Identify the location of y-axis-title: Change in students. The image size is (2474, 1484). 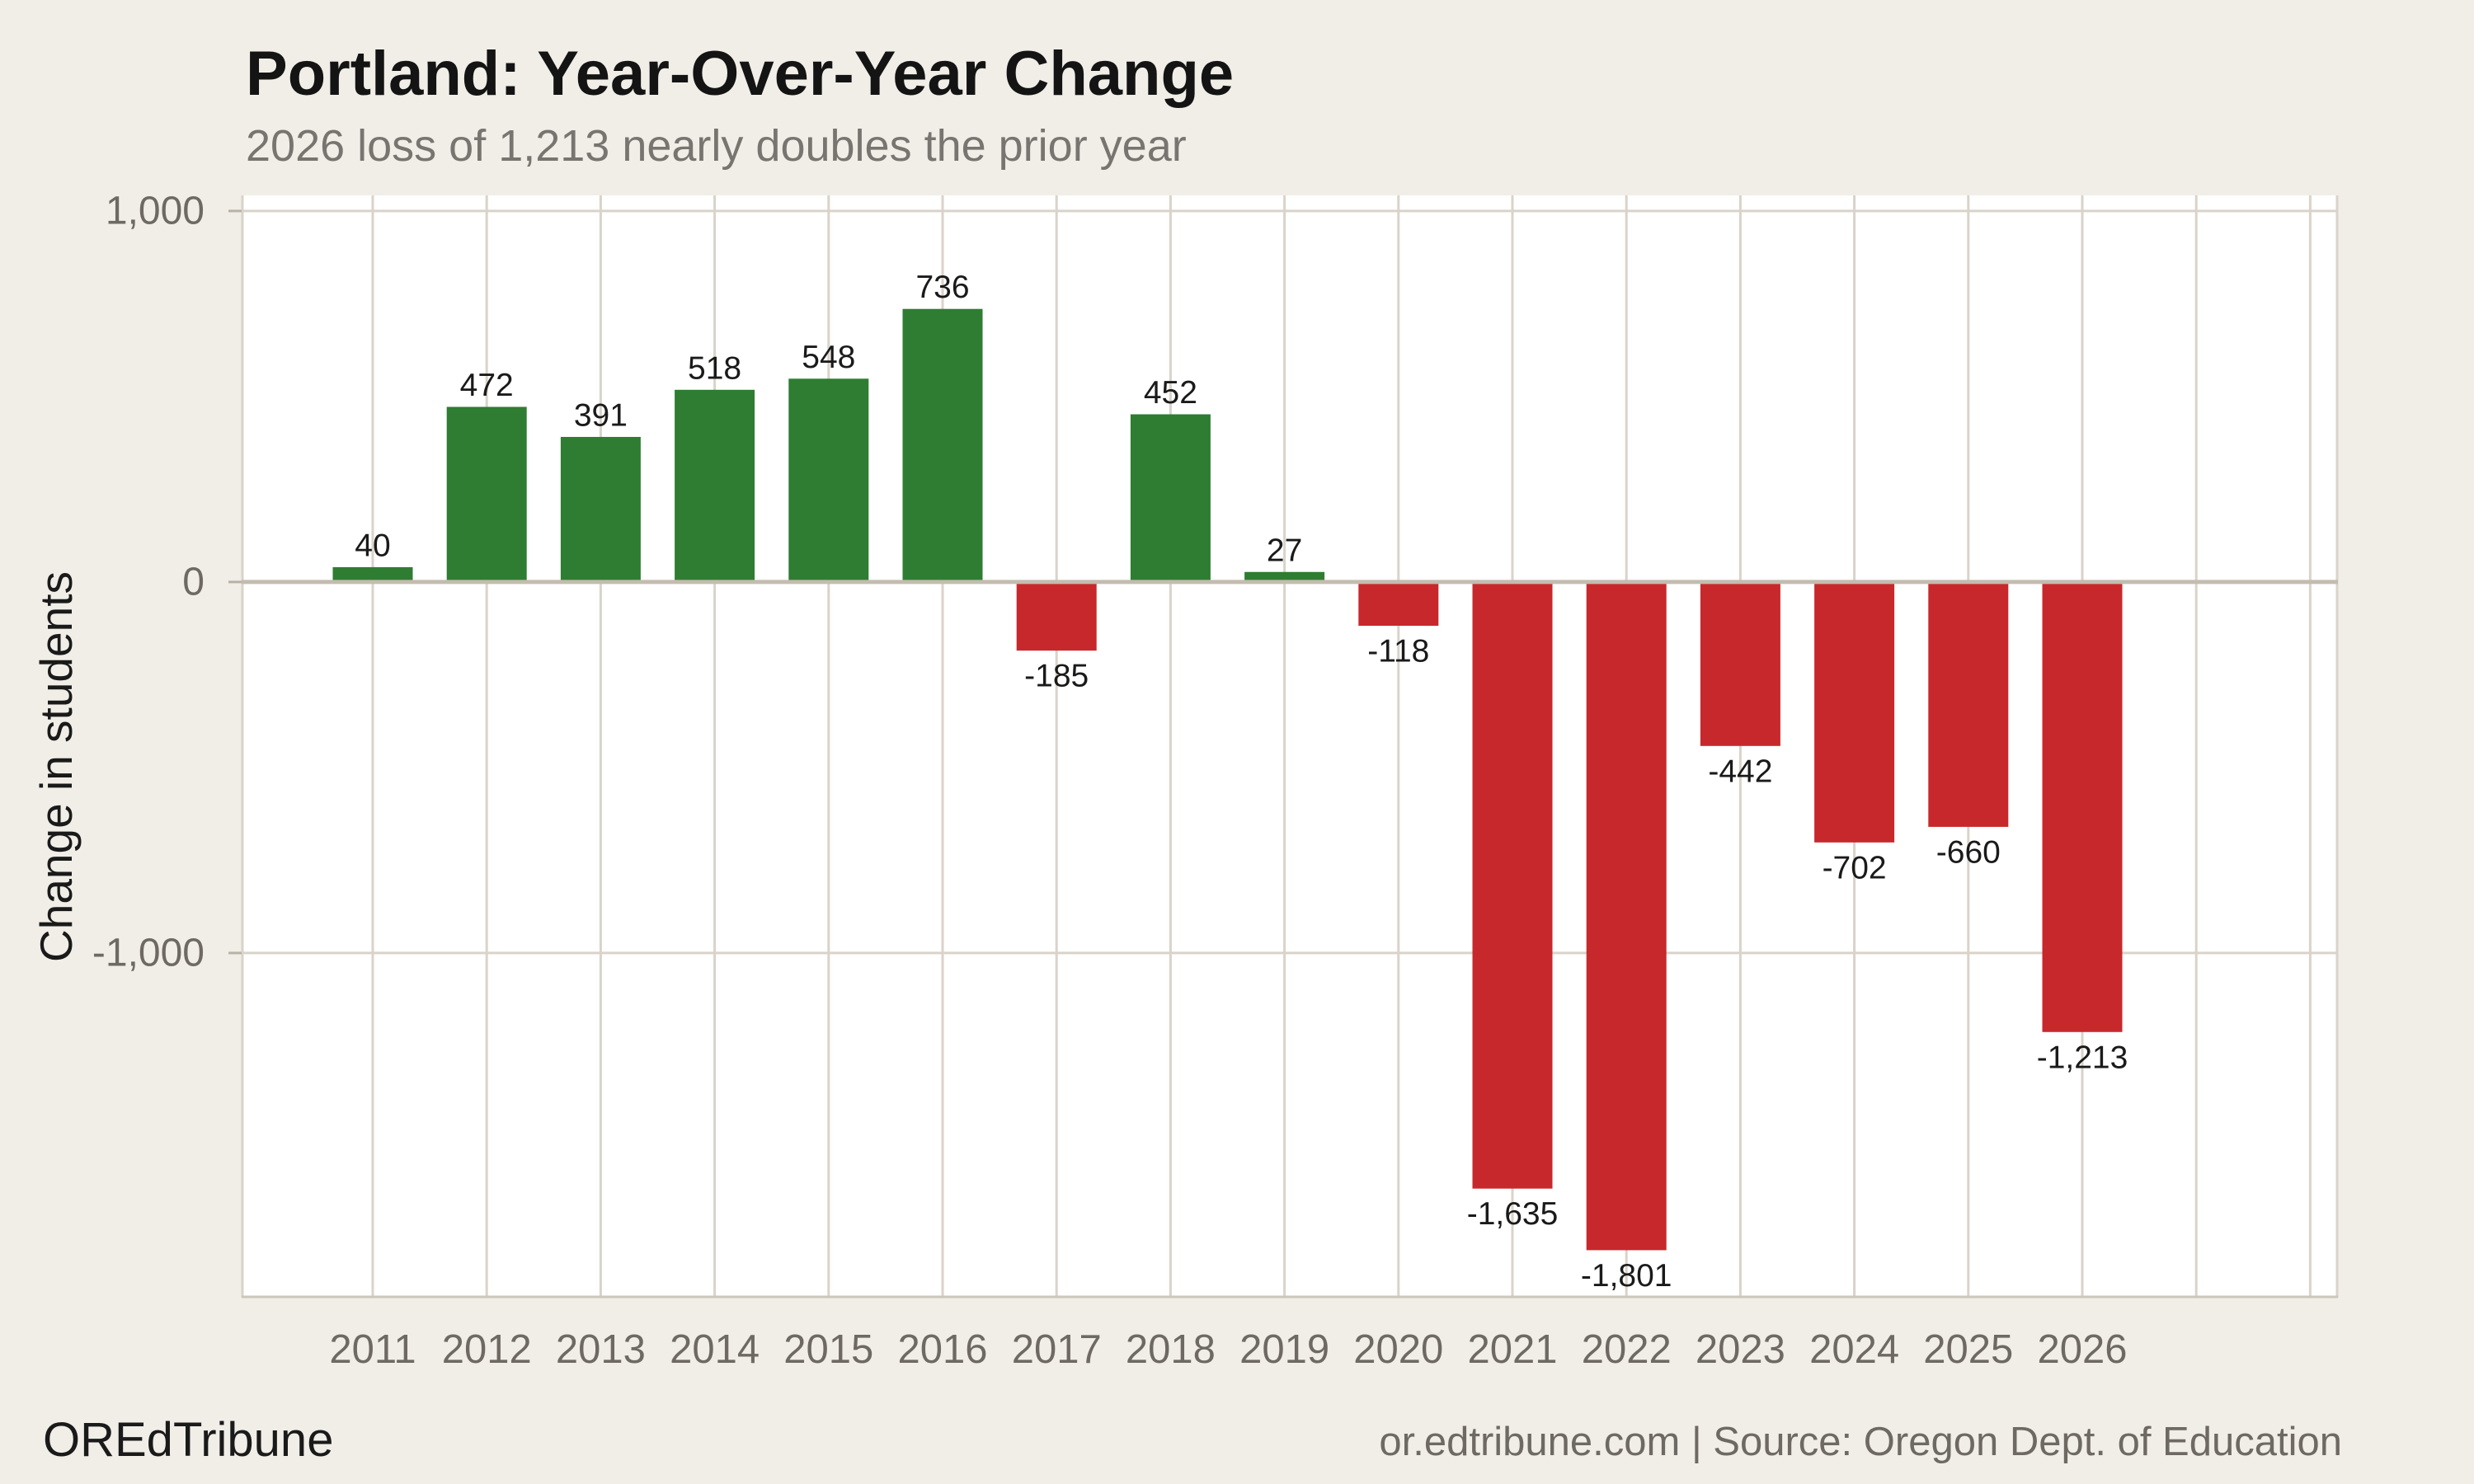
(56, 766).